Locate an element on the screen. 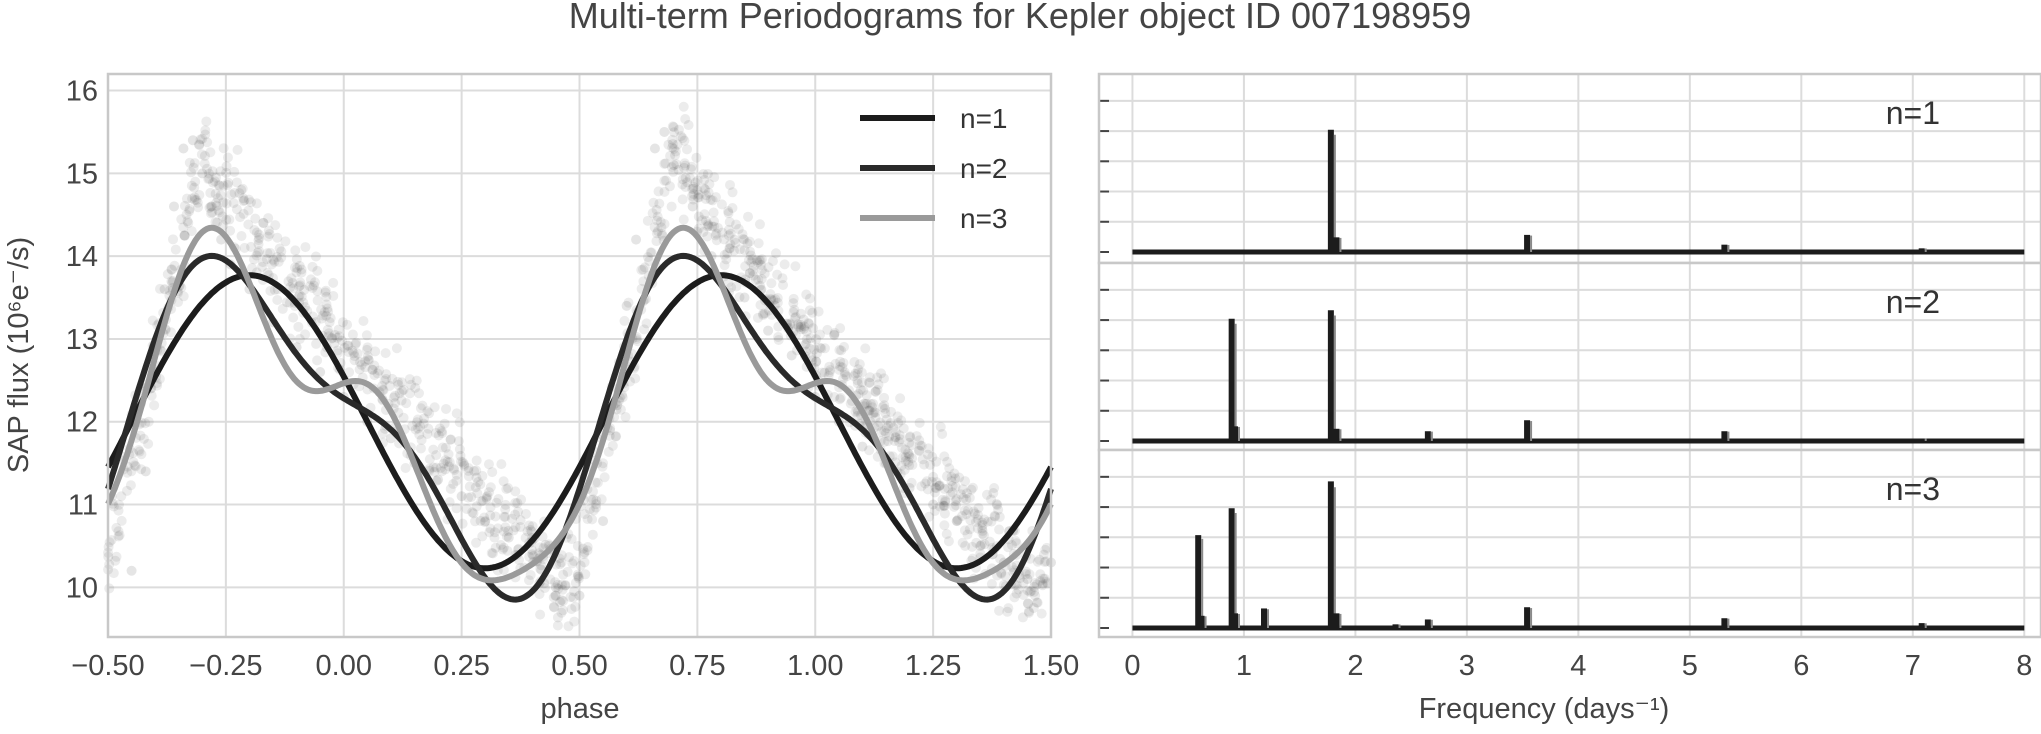 This screenshot has height=734, width=2041. left-x-tick-label: −0.50 is located at coordinates (107, 666).